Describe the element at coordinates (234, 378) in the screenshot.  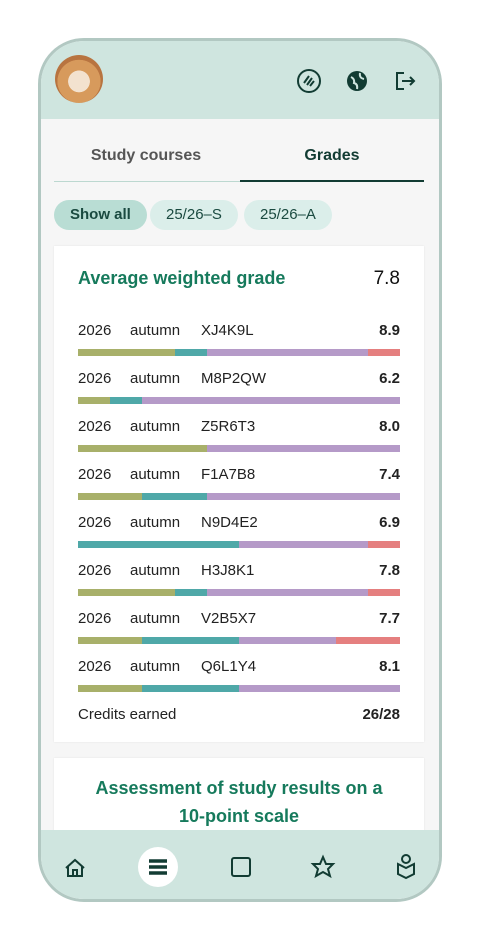
I see `course-code: M8P2QW` at that location.